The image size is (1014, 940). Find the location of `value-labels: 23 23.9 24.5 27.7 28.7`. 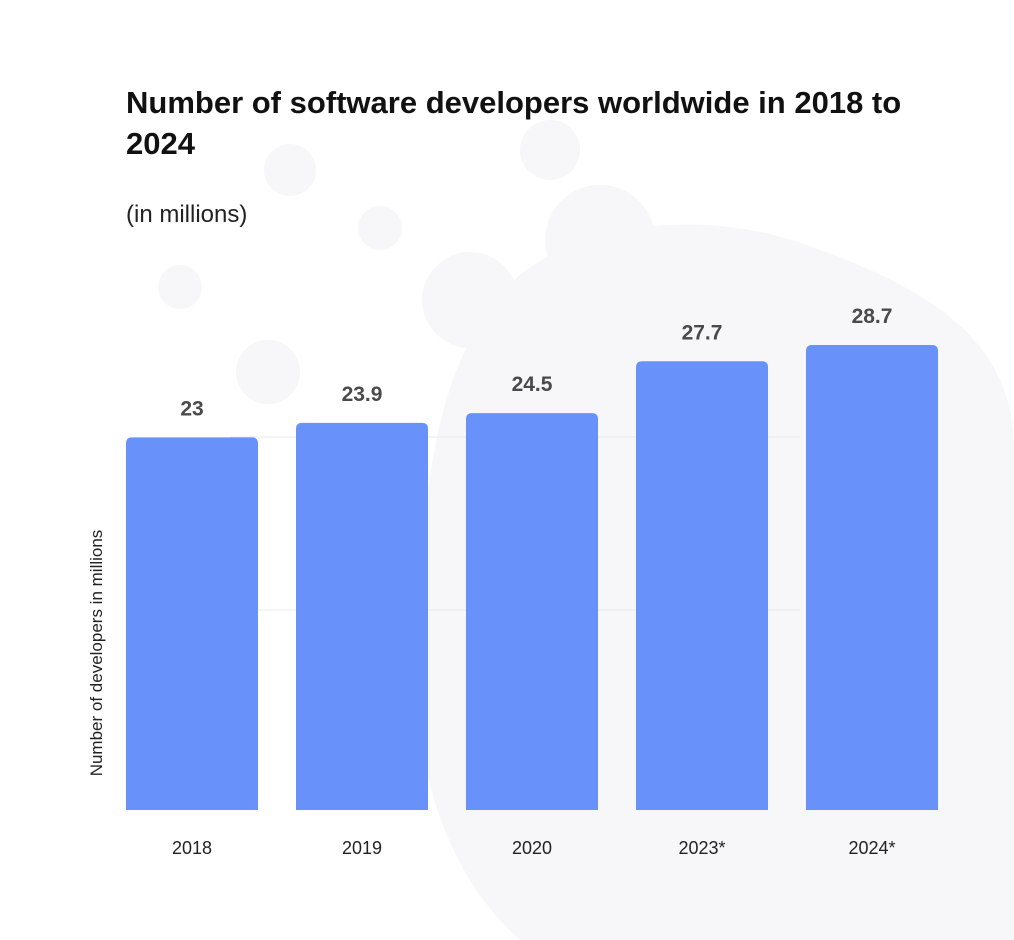

value-labels: 23 23.9 24.5 27.7 28.7 is located at coordinates (536, 362).